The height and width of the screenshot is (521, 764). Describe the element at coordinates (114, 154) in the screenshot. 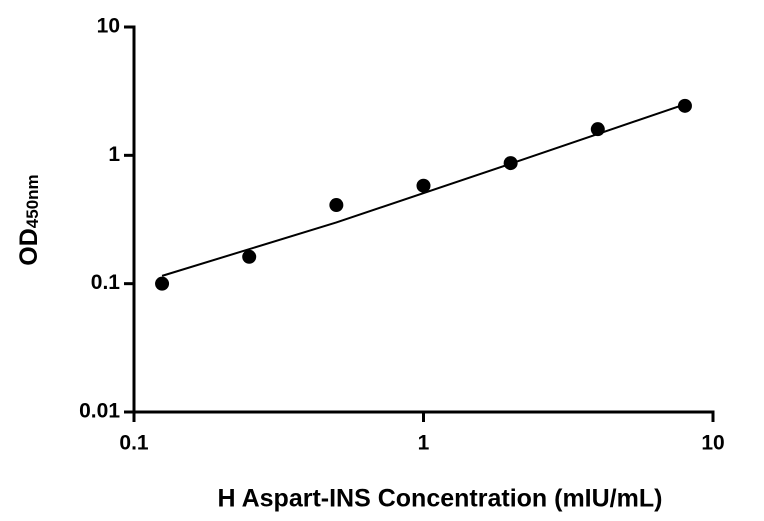

I see `y-tick-label: 1` at that location.